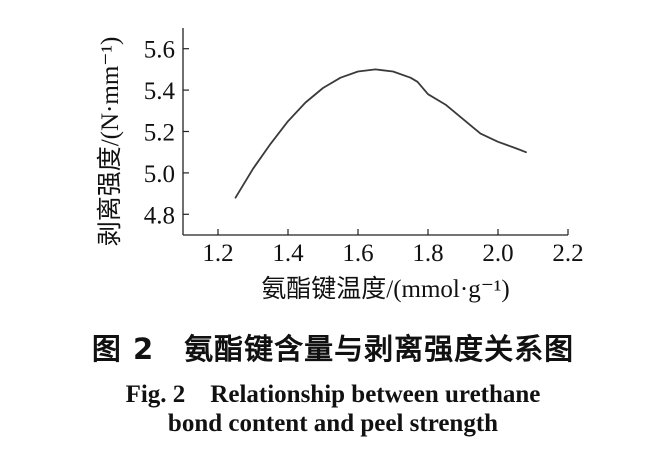 The image size is (666, 454). What do you see at coordinates (357, 253) in the screenshot?
I see `x-tick-label: 1.6` at bounding box center [357, 253].